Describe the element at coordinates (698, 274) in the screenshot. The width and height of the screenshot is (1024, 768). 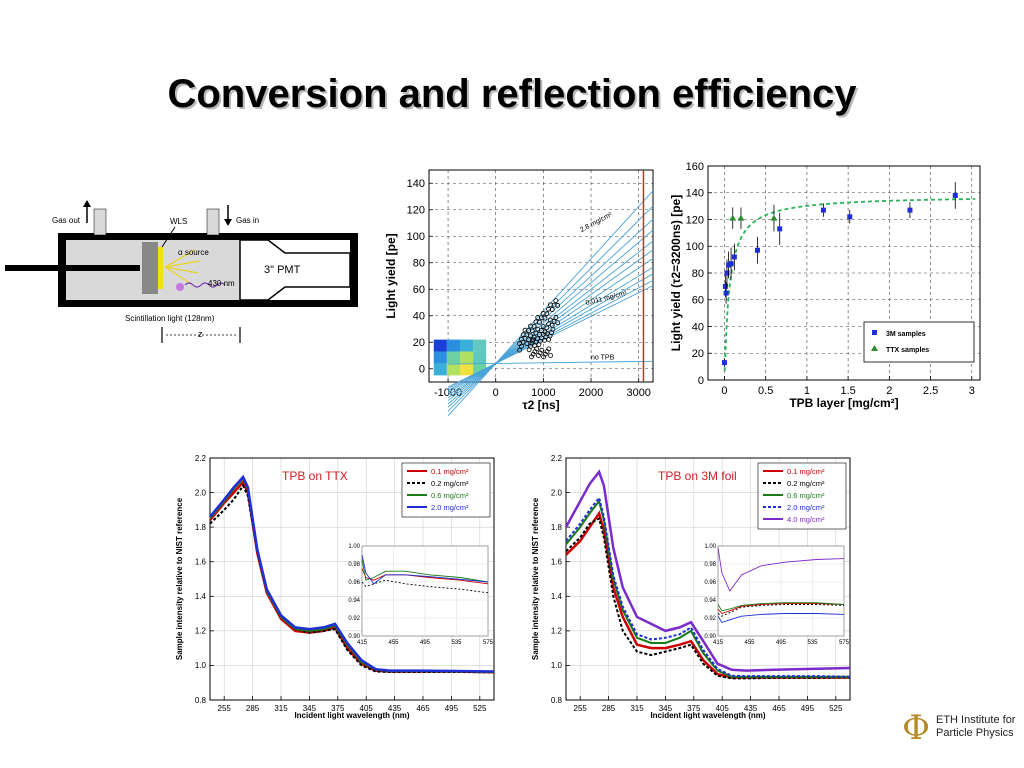
I see `y-tick-label: 80` at that location.